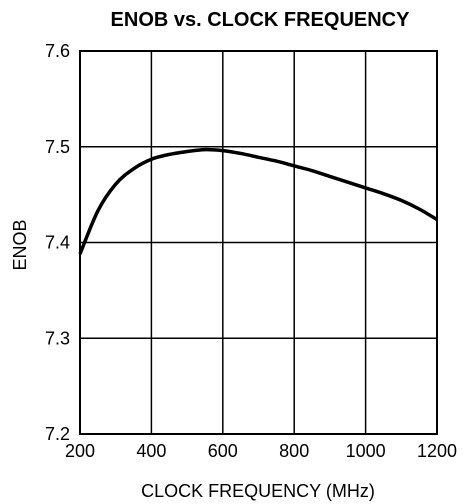  I want to click on x-tick-label: 800, so click(294, 451).